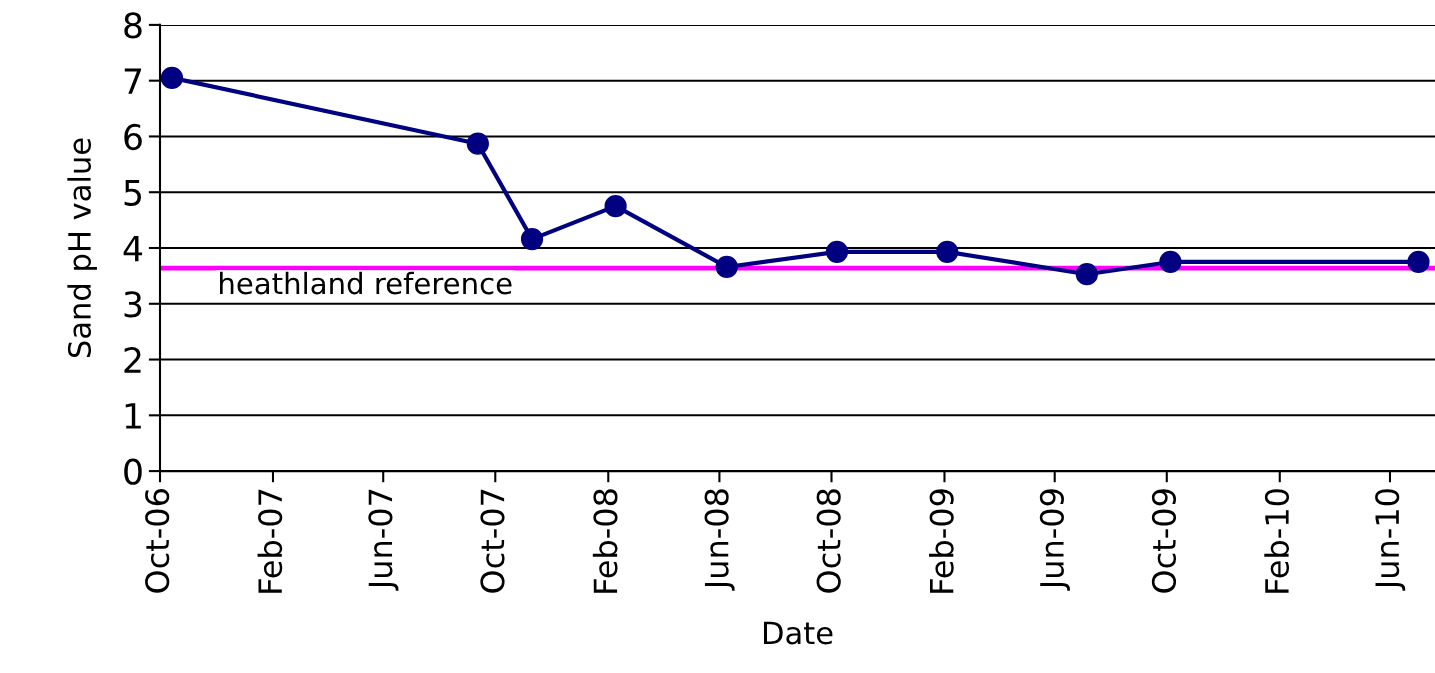 The width and height of the screenshot is (1435, 673). I want to click on y-tick-label: 1, so click(133, 416).